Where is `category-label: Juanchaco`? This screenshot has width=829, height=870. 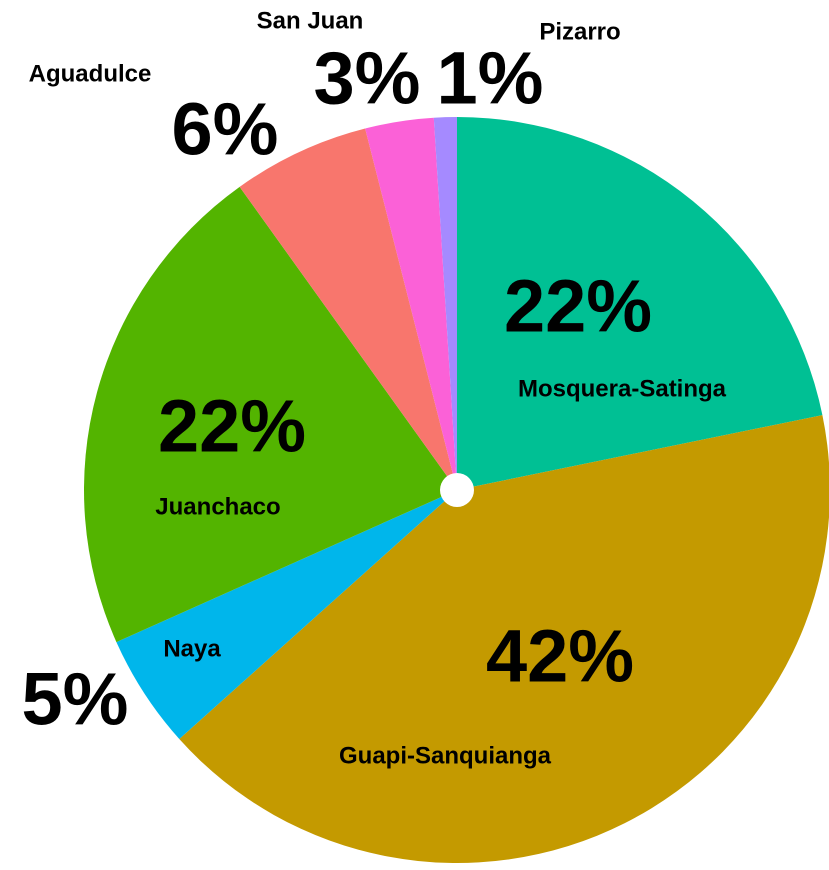
category-label: Juanchaco is located at coordinates (217, 506).